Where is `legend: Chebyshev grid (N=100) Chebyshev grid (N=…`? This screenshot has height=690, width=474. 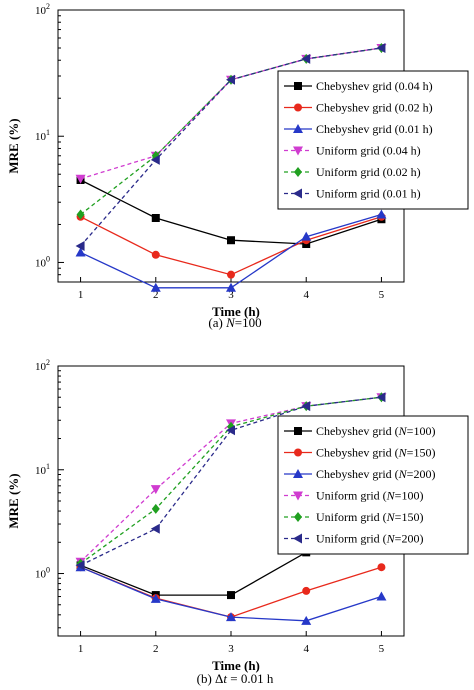
legend: Chebyshev grid (N=100) Chebyshev grid (N=… is located at coordinates (373, 485).